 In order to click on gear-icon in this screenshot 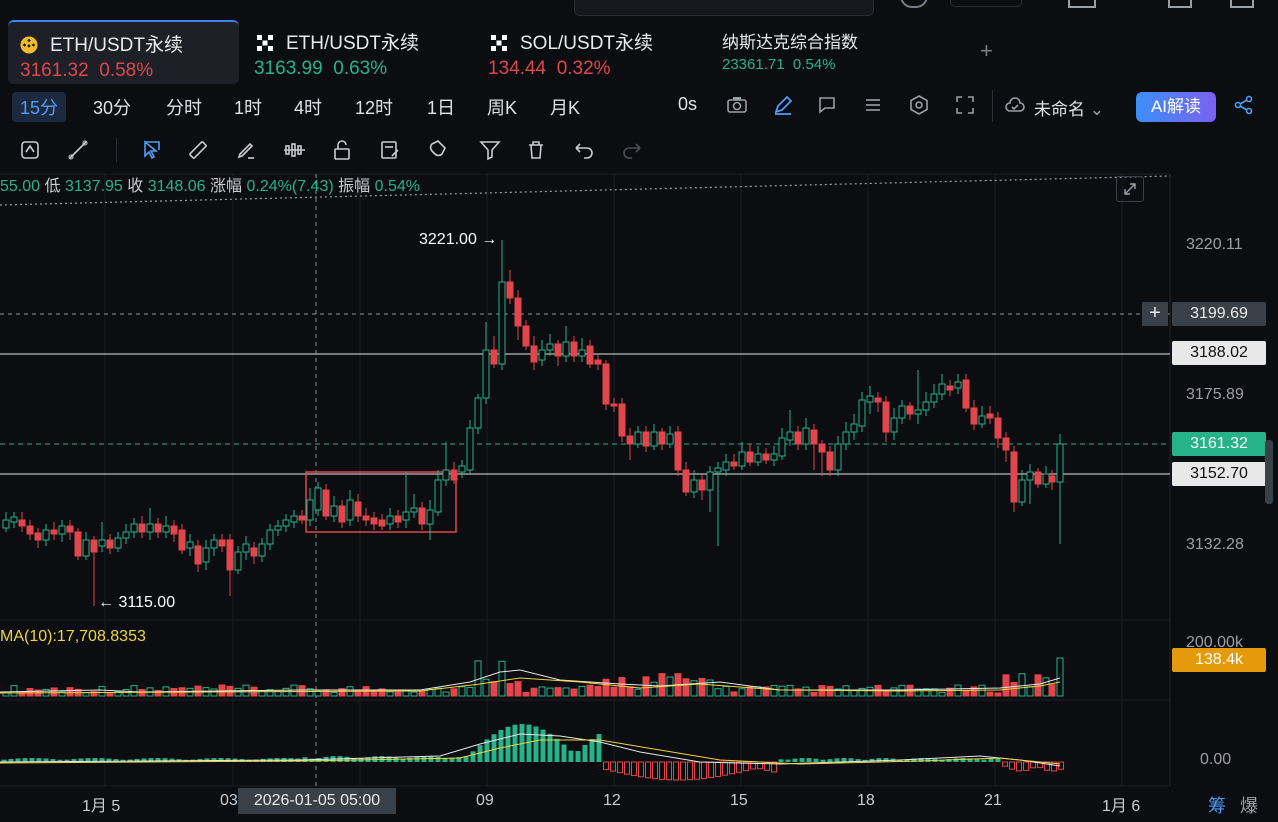, I will do `click(914, 4)`.